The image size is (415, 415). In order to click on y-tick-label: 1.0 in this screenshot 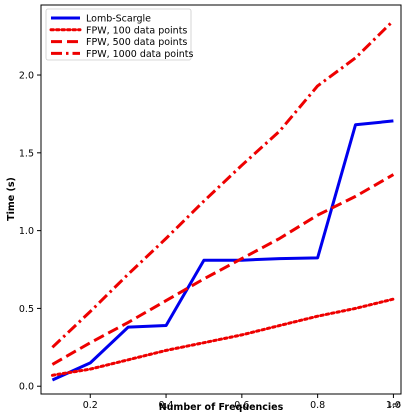, I will do `click(26, 231)`.